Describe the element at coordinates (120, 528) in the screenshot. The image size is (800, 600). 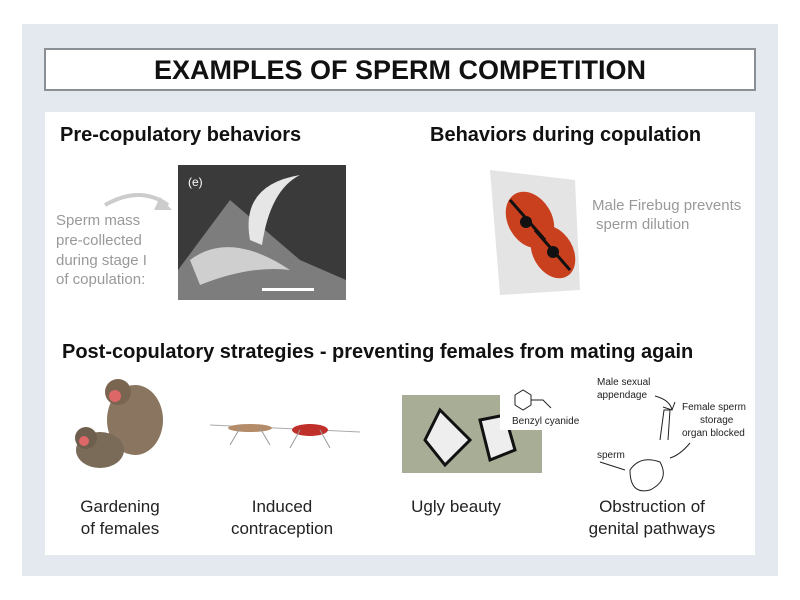
I see `caption-line: of females` at that location.